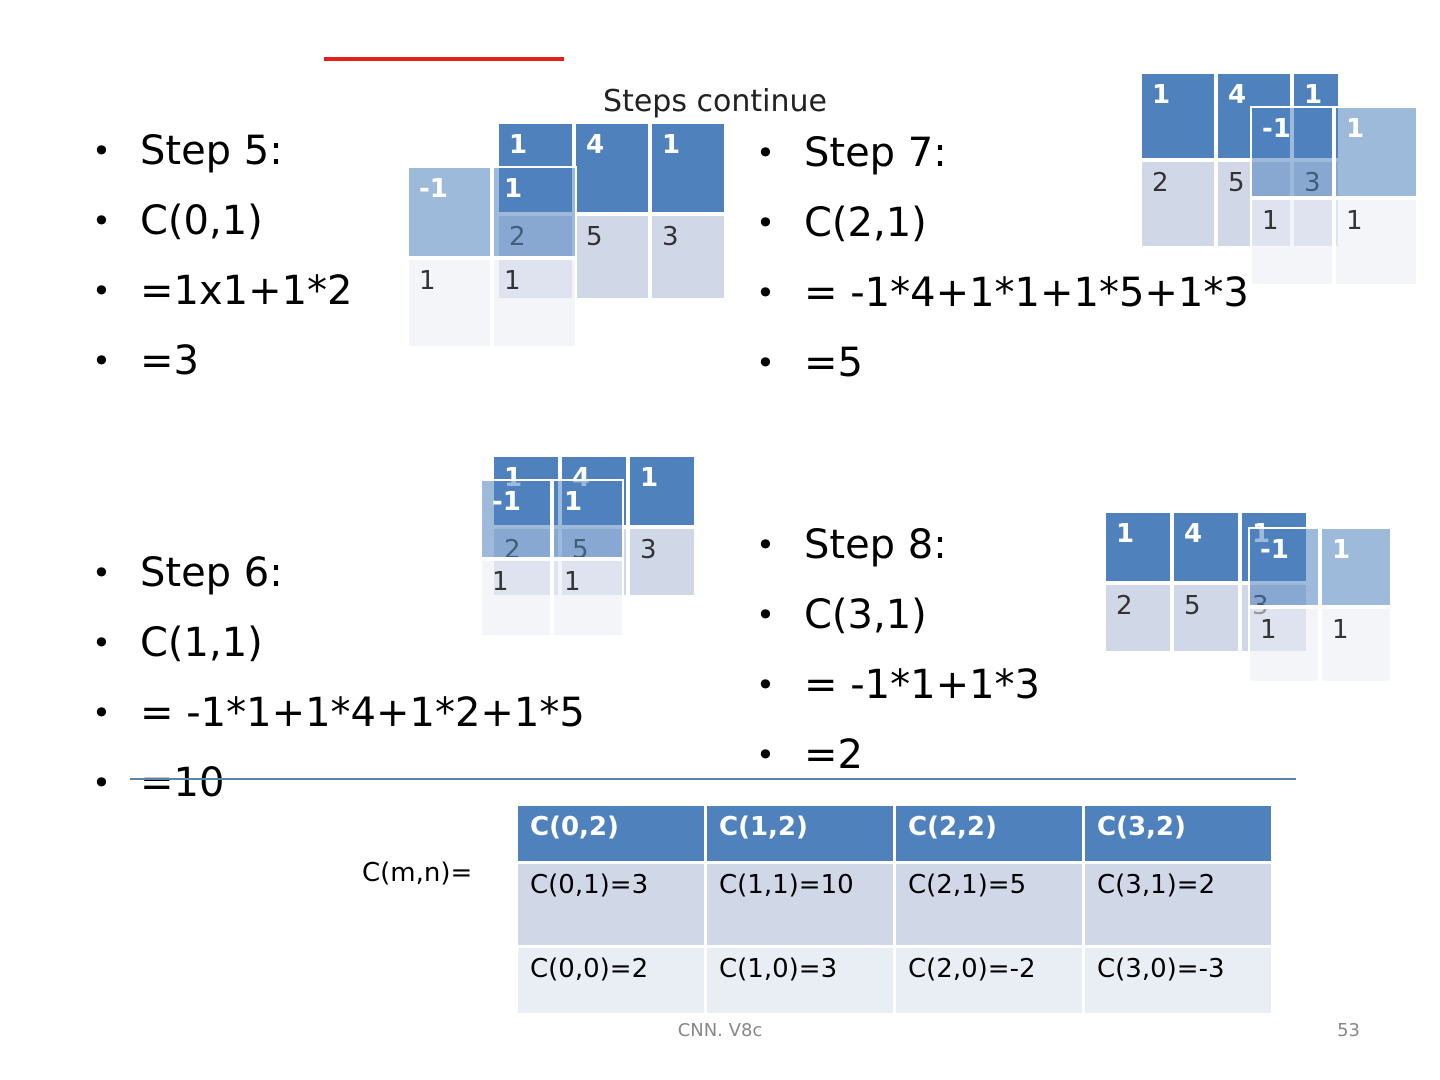 The image size is (1440, 1080). I want to click on step-5-kernel-grid: -1 1 1 1, so click(492, 257).